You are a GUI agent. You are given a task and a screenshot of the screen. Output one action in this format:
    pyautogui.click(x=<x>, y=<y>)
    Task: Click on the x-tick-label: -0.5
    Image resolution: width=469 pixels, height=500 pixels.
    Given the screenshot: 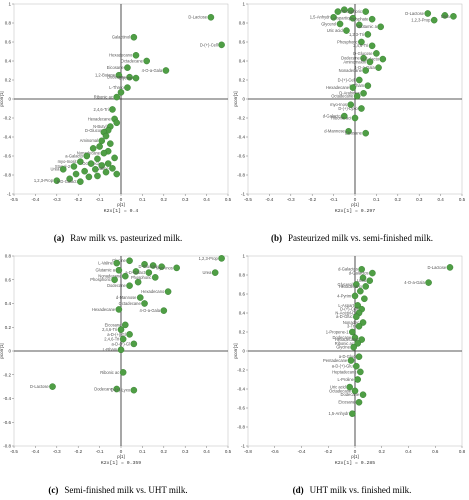 What is the action you would take?
    pyautogui.click(x=14, y=199)
    